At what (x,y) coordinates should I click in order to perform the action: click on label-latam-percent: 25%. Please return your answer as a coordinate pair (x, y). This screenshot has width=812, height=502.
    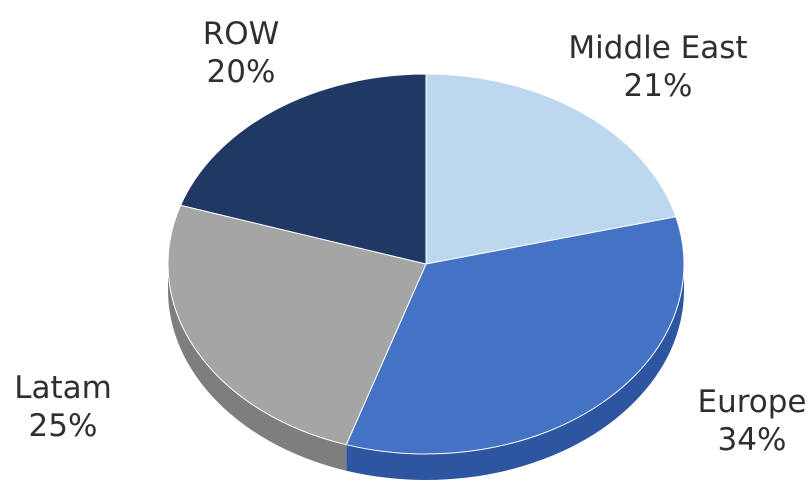
    Looking at the image, I should click on (63, 426).